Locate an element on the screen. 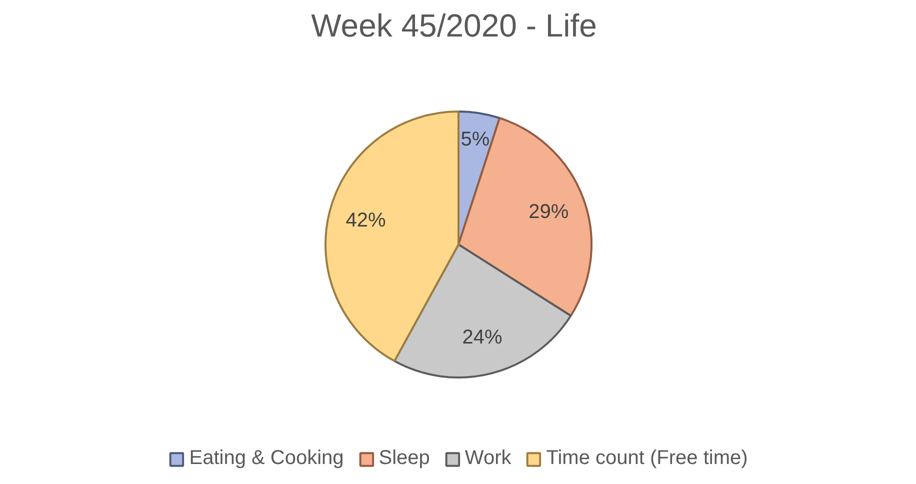  data-label: 29% is located at coordinates (548, 212).